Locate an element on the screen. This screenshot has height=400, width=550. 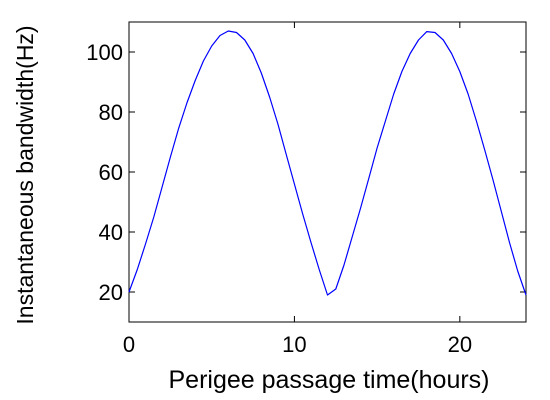
y-tick-label: 40 is located at coordinates (111, 232).